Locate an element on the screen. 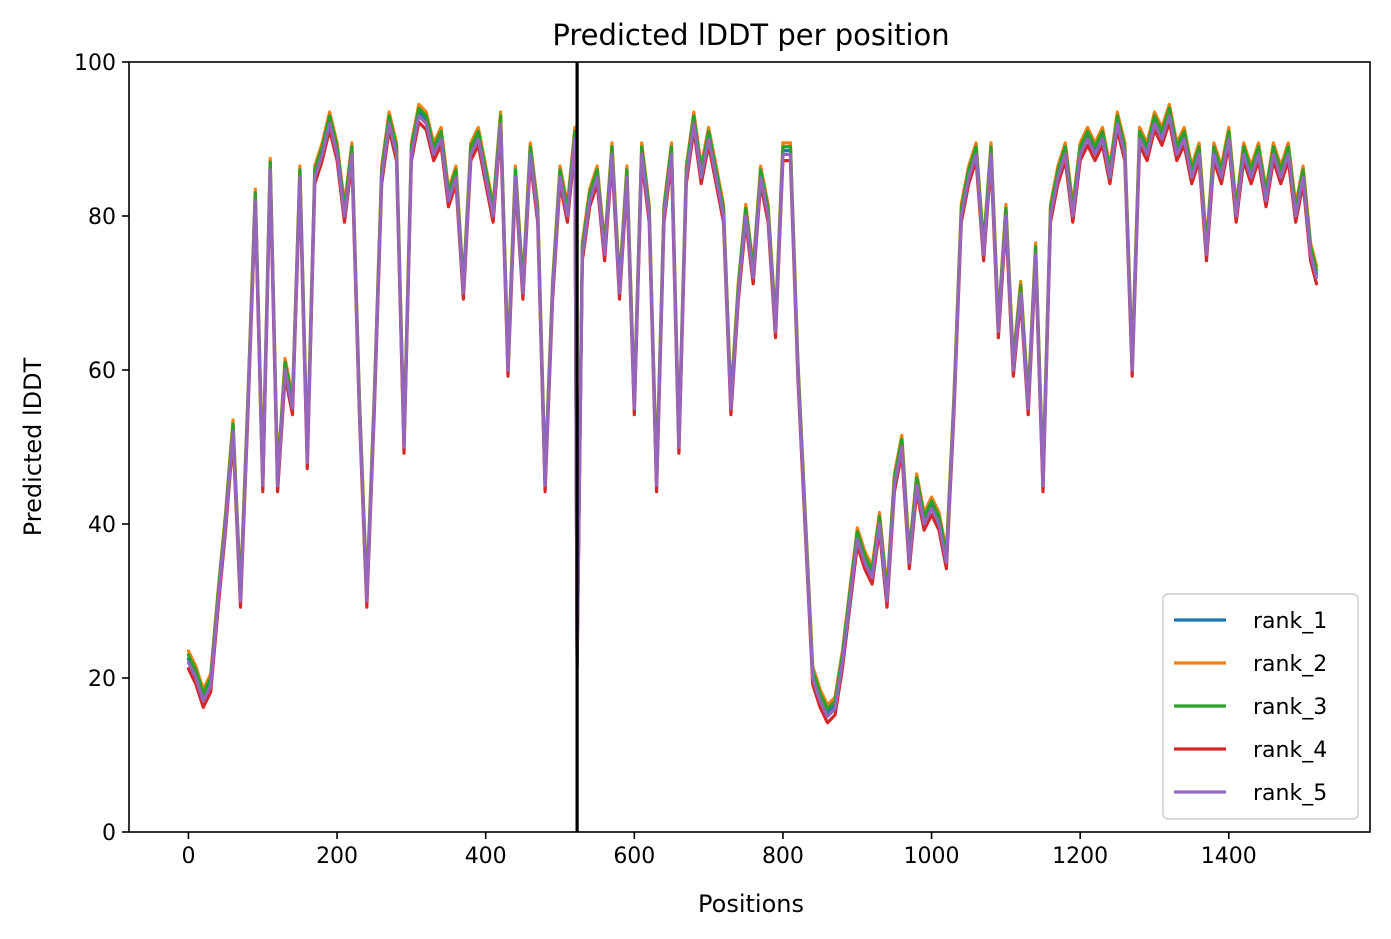  y-tick-label: 60 is located at coordinates (102, 371).